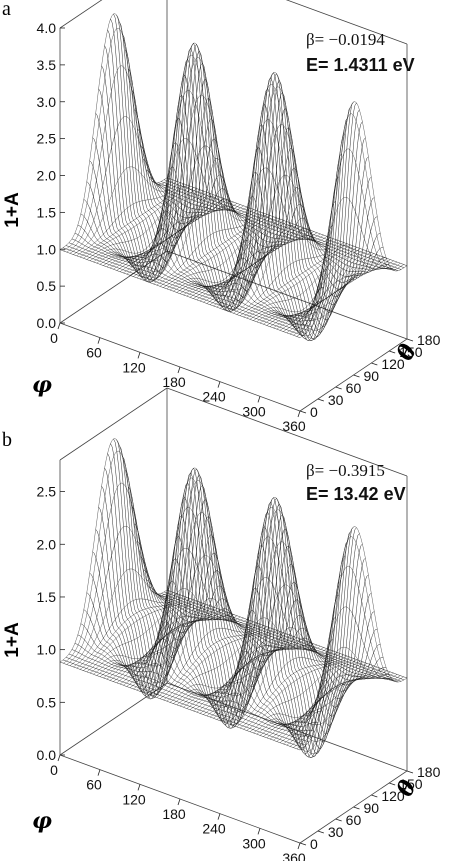 This screenshot has width=474, height=861. I want to click on panel-a-z-ticks: 0.0 0.5 1.0 1.5 2.0 2.5 3.0 3.5 4.0, so click(51, 175).